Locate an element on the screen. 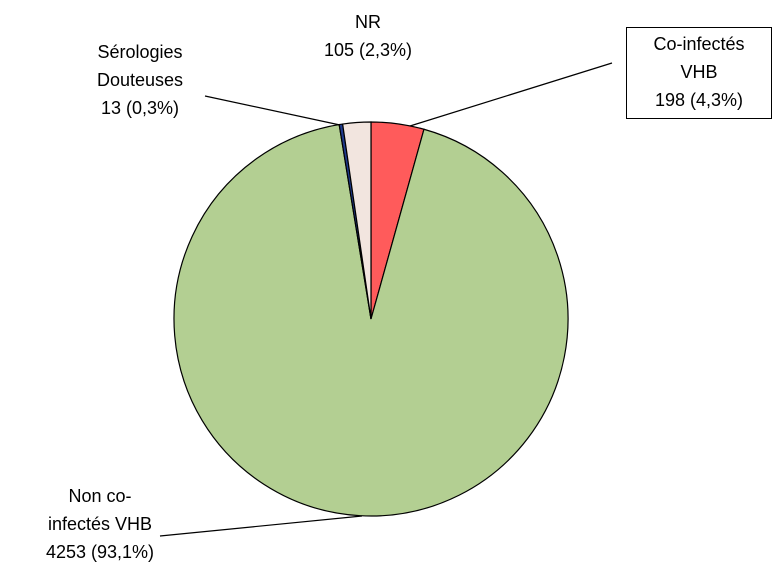 The width and height of the screenshot is (774, 572). data-label: Non co-infectés VHB 4253 (93,1%) is located at coordinates (100, 524).